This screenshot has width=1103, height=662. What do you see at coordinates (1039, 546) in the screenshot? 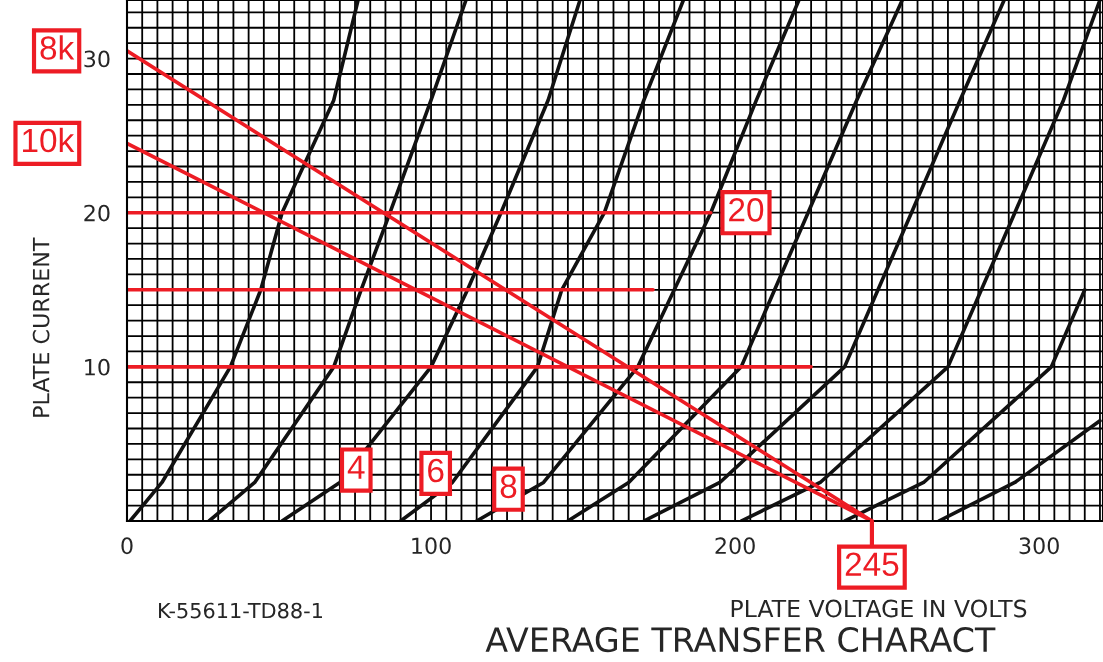
I see `x-tick-label: 300` at bounding box center [1039, 546].